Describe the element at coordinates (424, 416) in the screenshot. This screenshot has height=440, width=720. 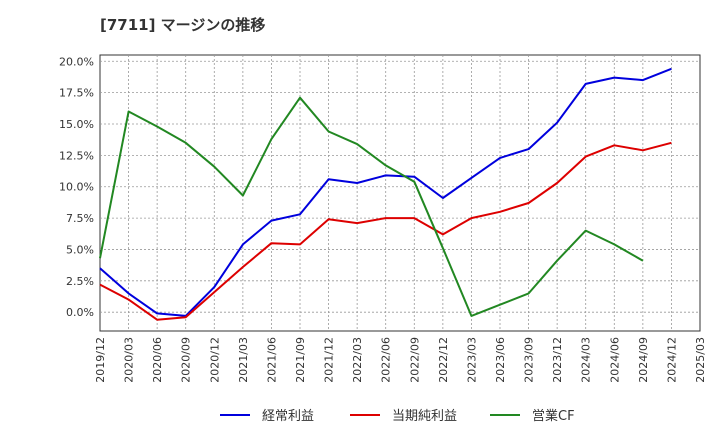
I see `legend-label: 当期純利益` at that location.